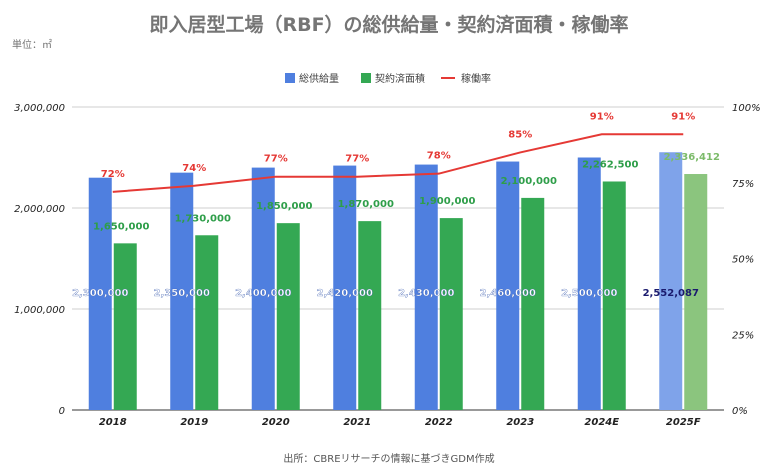  Describe the element at coordinates (203, 218) in the screenshot. I see `contract-value-label: 1,730,000` at that location.